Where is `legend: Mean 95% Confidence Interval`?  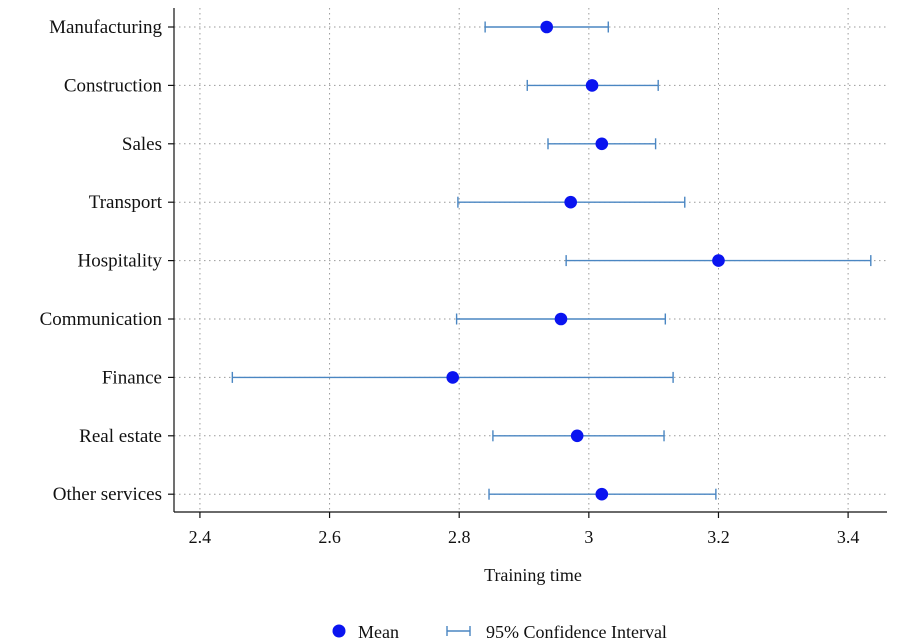 legend: Mean 95% Confidence Interval is located at coordinates (499, 632).